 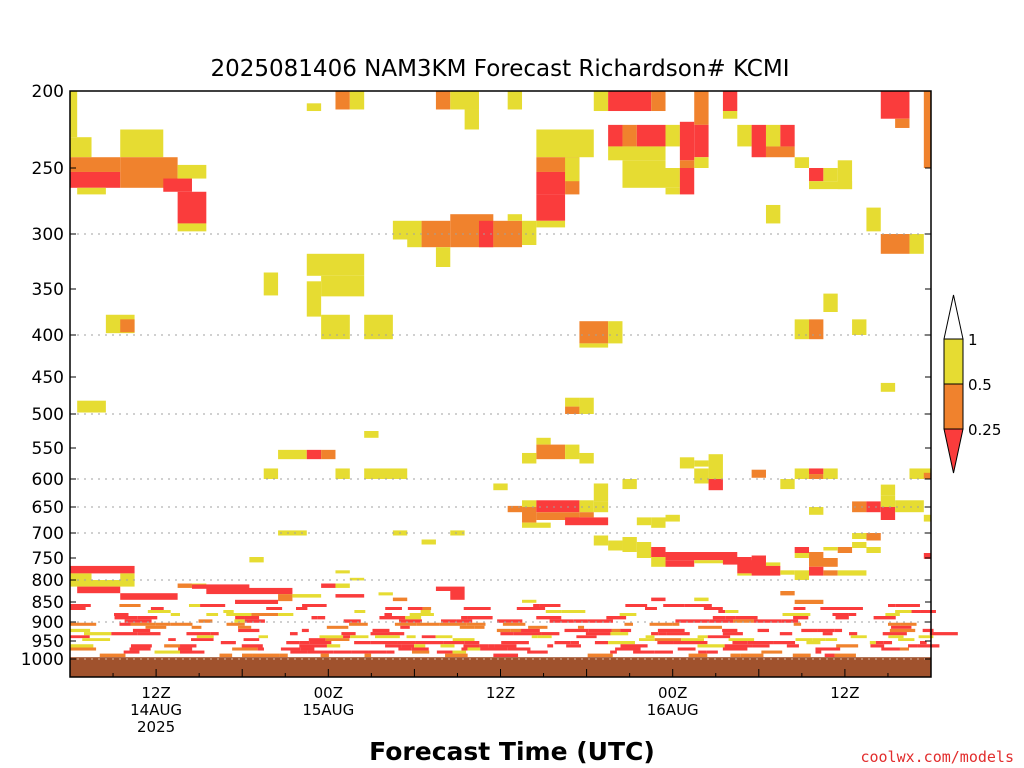 I want to click on colorbar-label: 1, so click(x=973, y=340).